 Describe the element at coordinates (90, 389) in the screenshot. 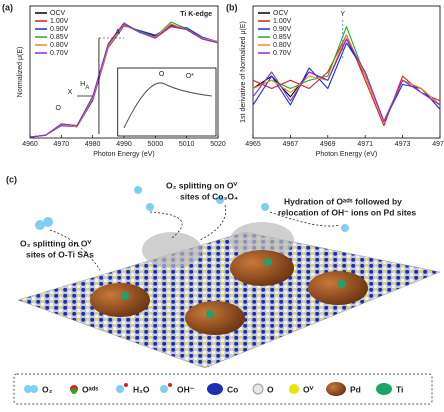

I see `legend-label: Oᵃᵈˢ` at that location.